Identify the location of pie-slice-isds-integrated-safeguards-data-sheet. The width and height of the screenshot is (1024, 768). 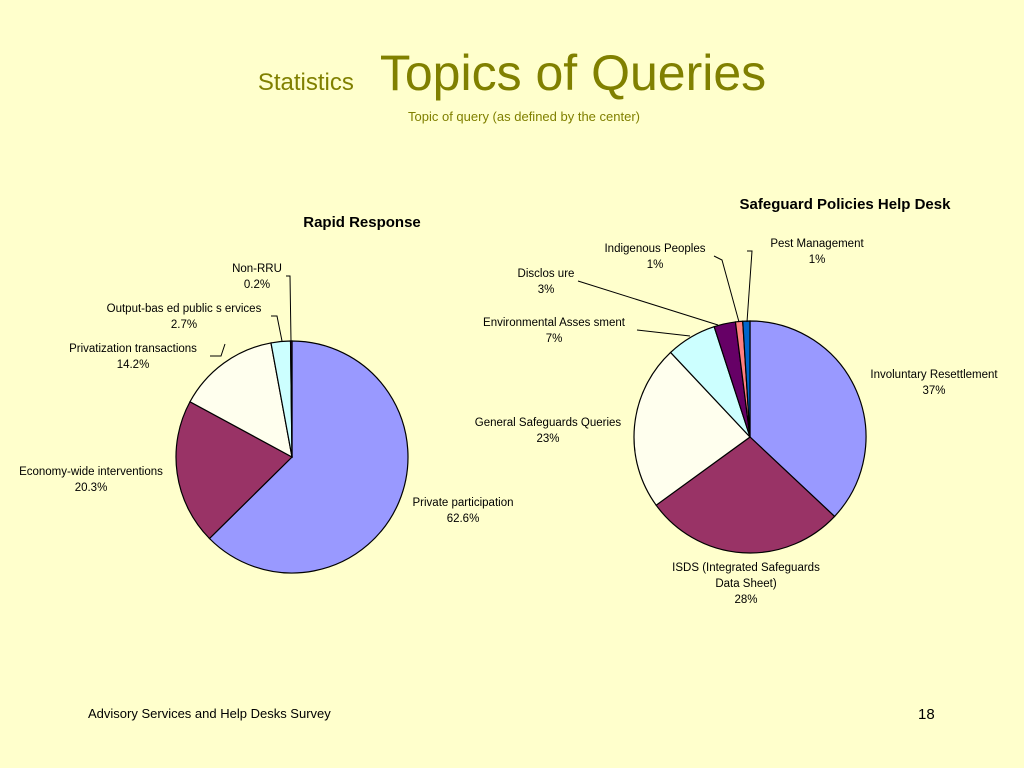
(745, 495).